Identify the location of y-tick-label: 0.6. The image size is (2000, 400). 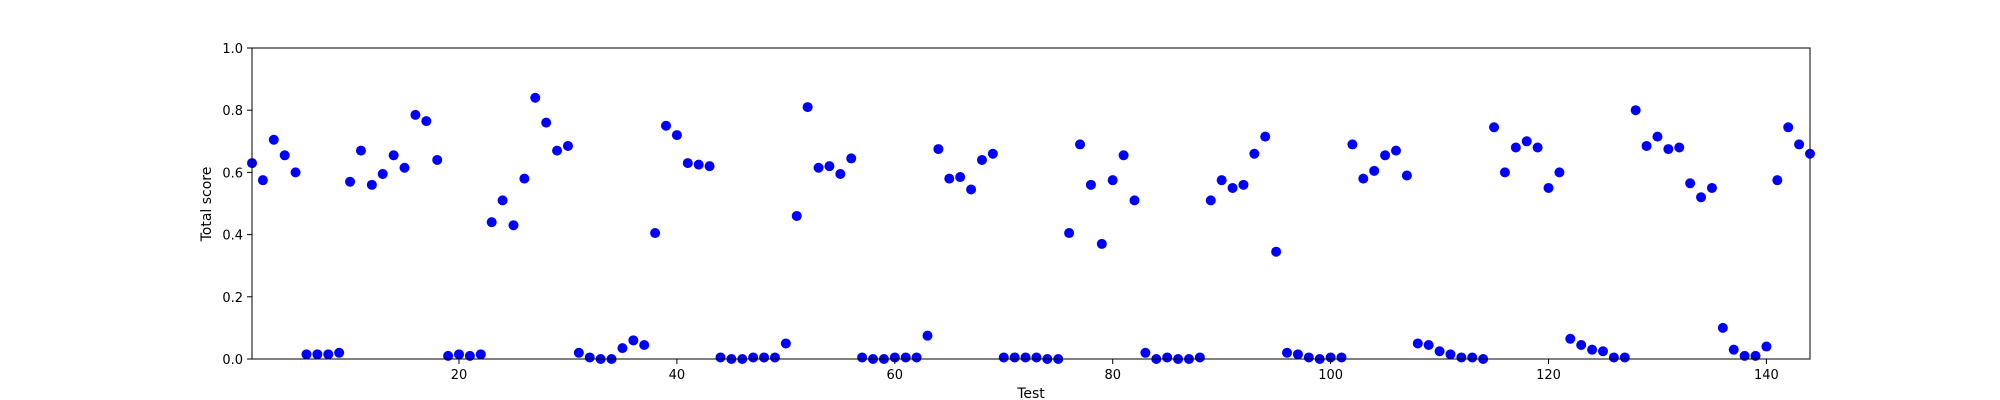
(232, 173).